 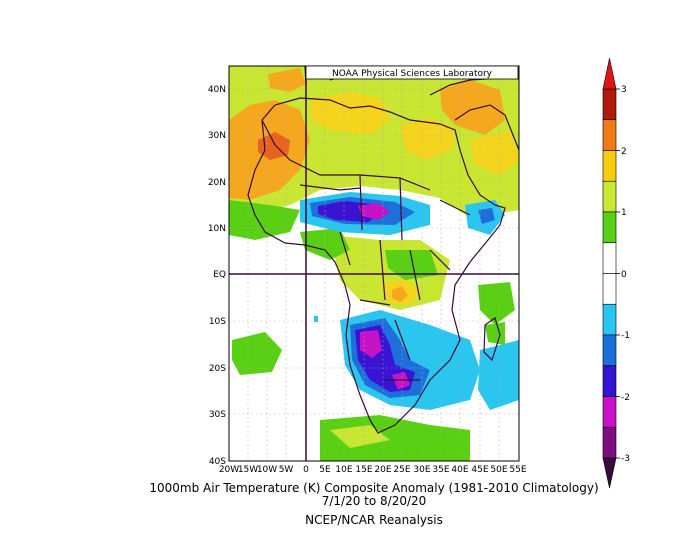 I want to click on lon-label: 0, so click(x=306, y=470).